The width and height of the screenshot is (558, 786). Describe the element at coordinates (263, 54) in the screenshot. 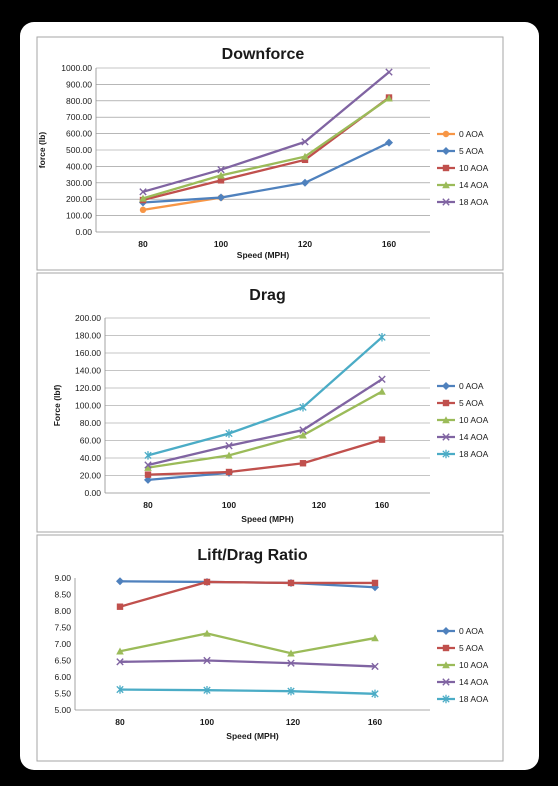

I see `chart-title: Downforce` at that location.